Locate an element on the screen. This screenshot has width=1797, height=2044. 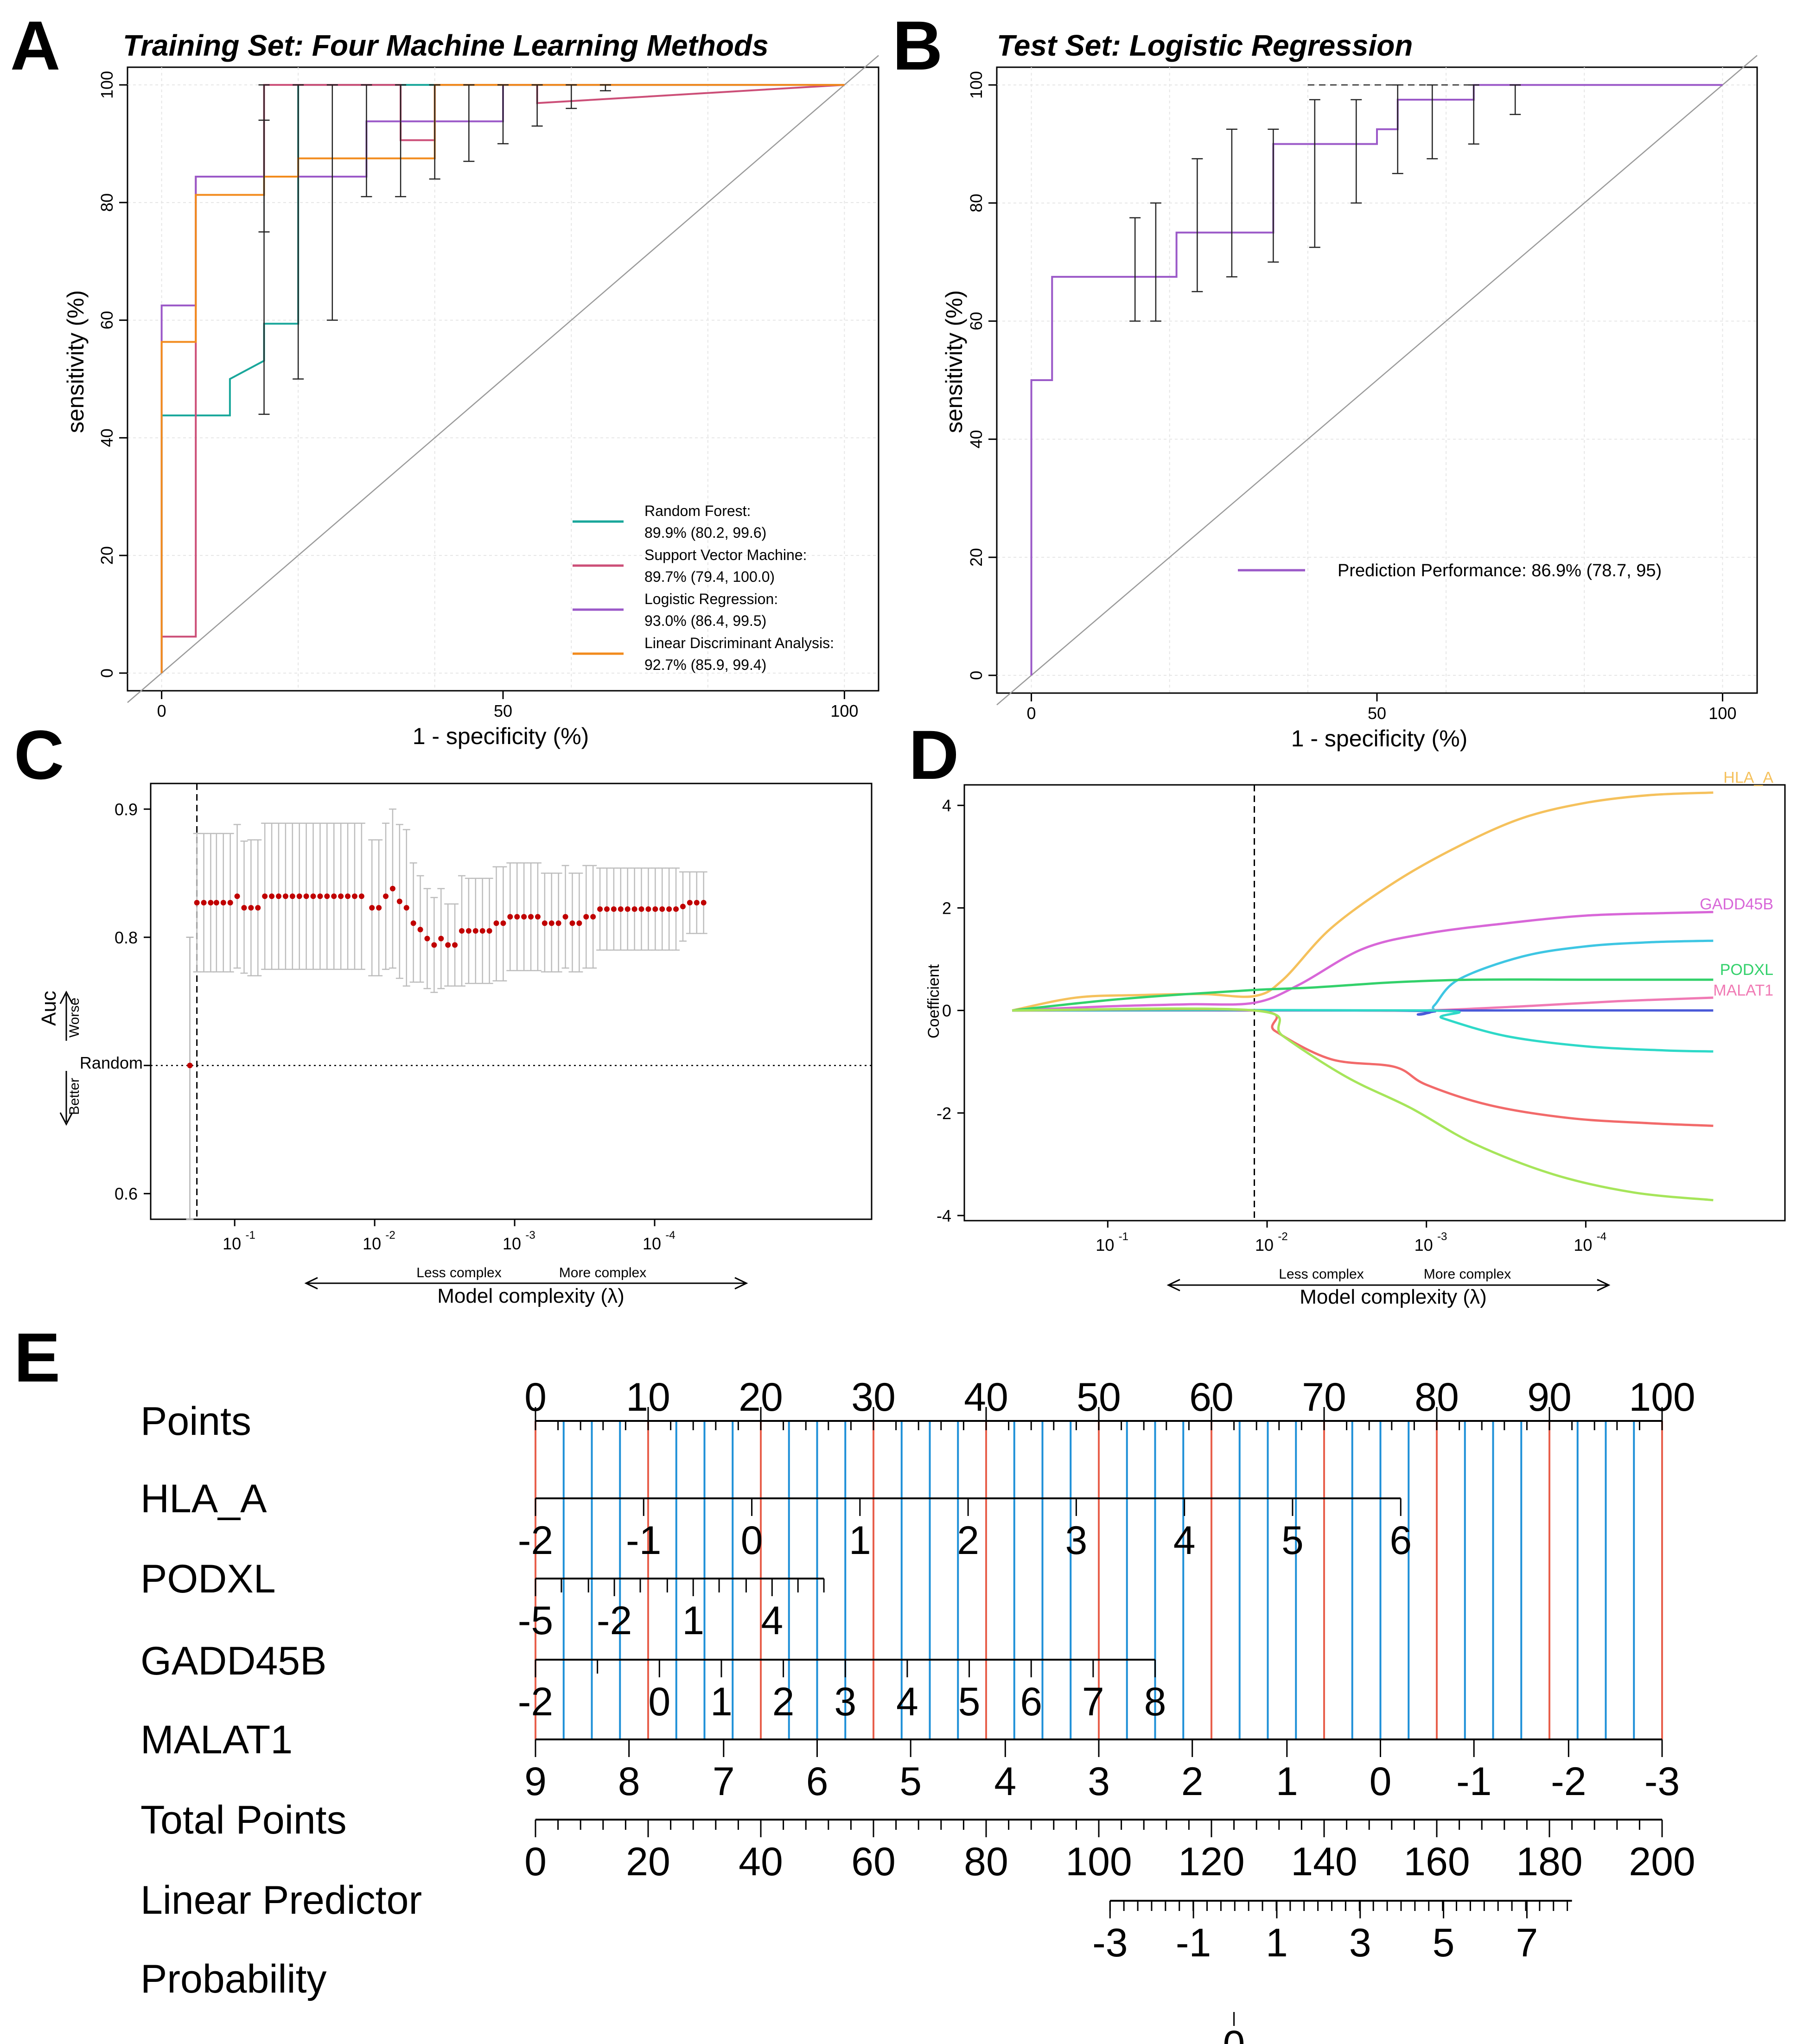
y-tick-label-b: 60 is located at coordinates (976, 321).